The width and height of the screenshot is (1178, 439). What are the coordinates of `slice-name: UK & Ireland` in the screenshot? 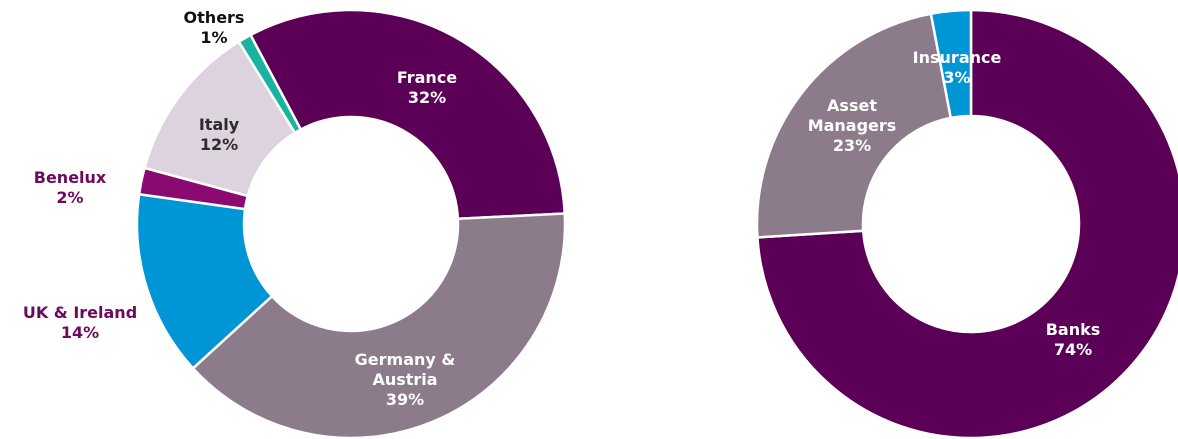 It's located at (80, 312).